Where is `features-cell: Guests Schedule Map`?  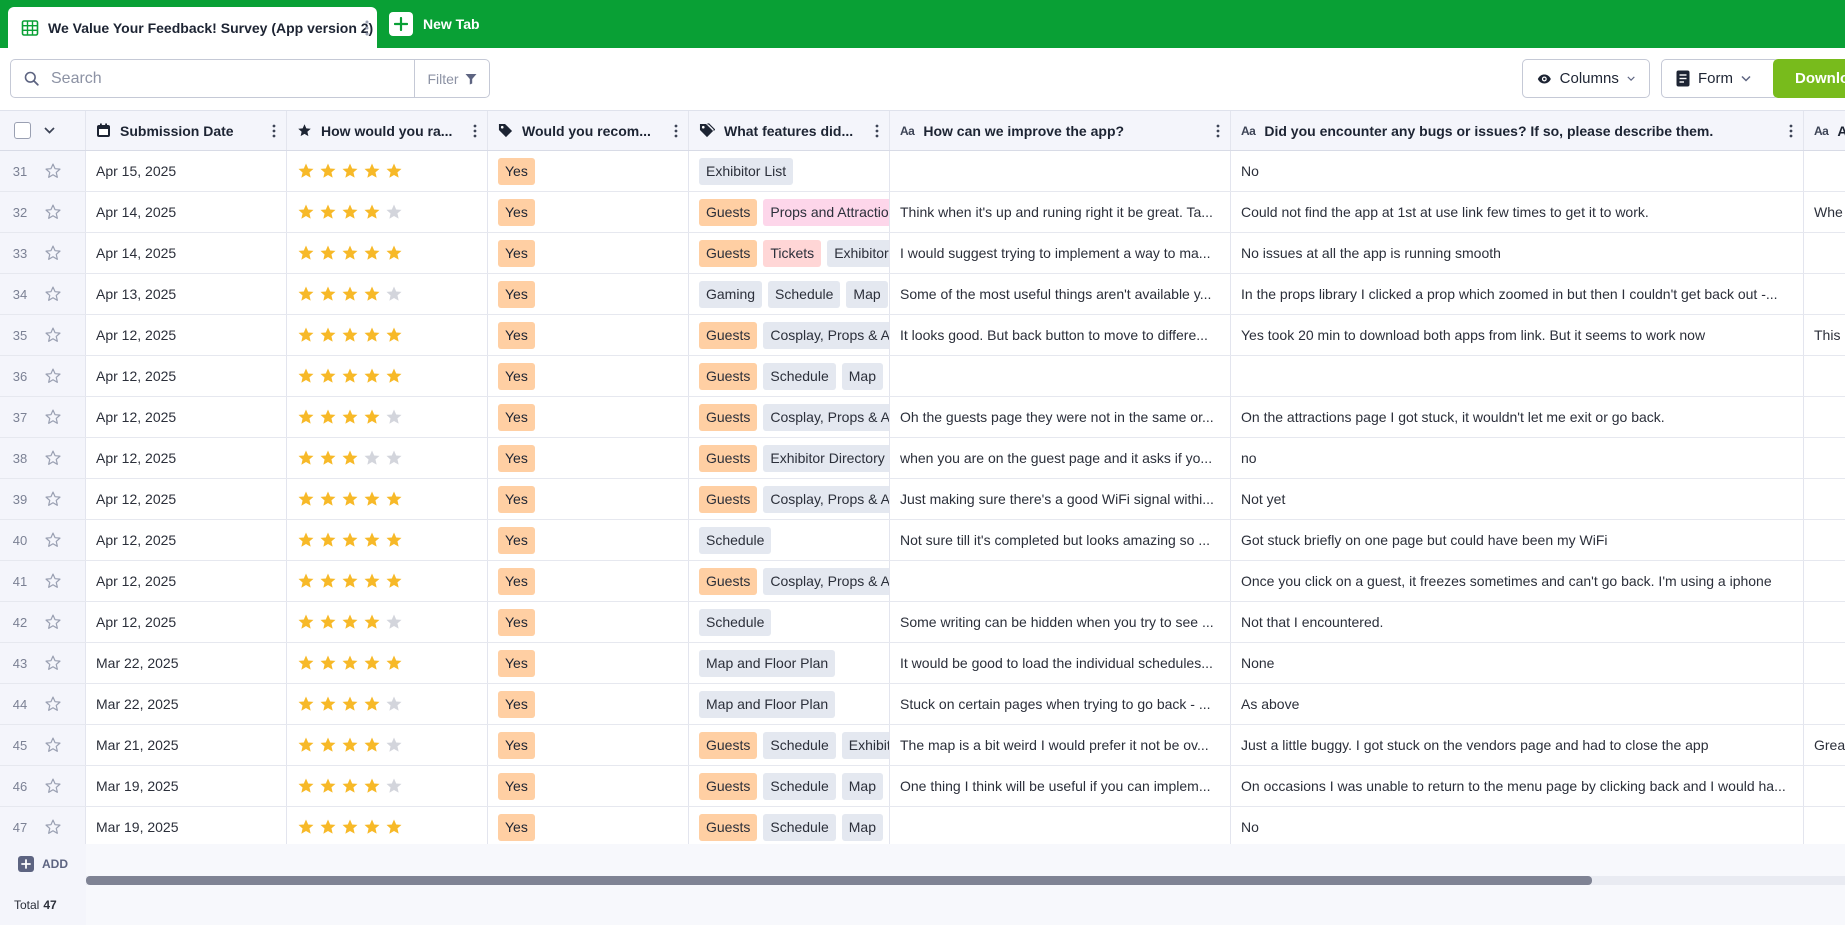 features-cell: Guests Schedule Map is located at coordinates (789, 786).